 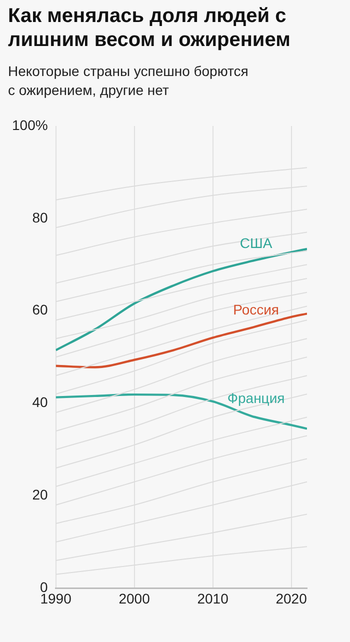 I want to click on chart-title: Как менялась доля людей с лишним весом и ожирением, so click(x=150, y=28).